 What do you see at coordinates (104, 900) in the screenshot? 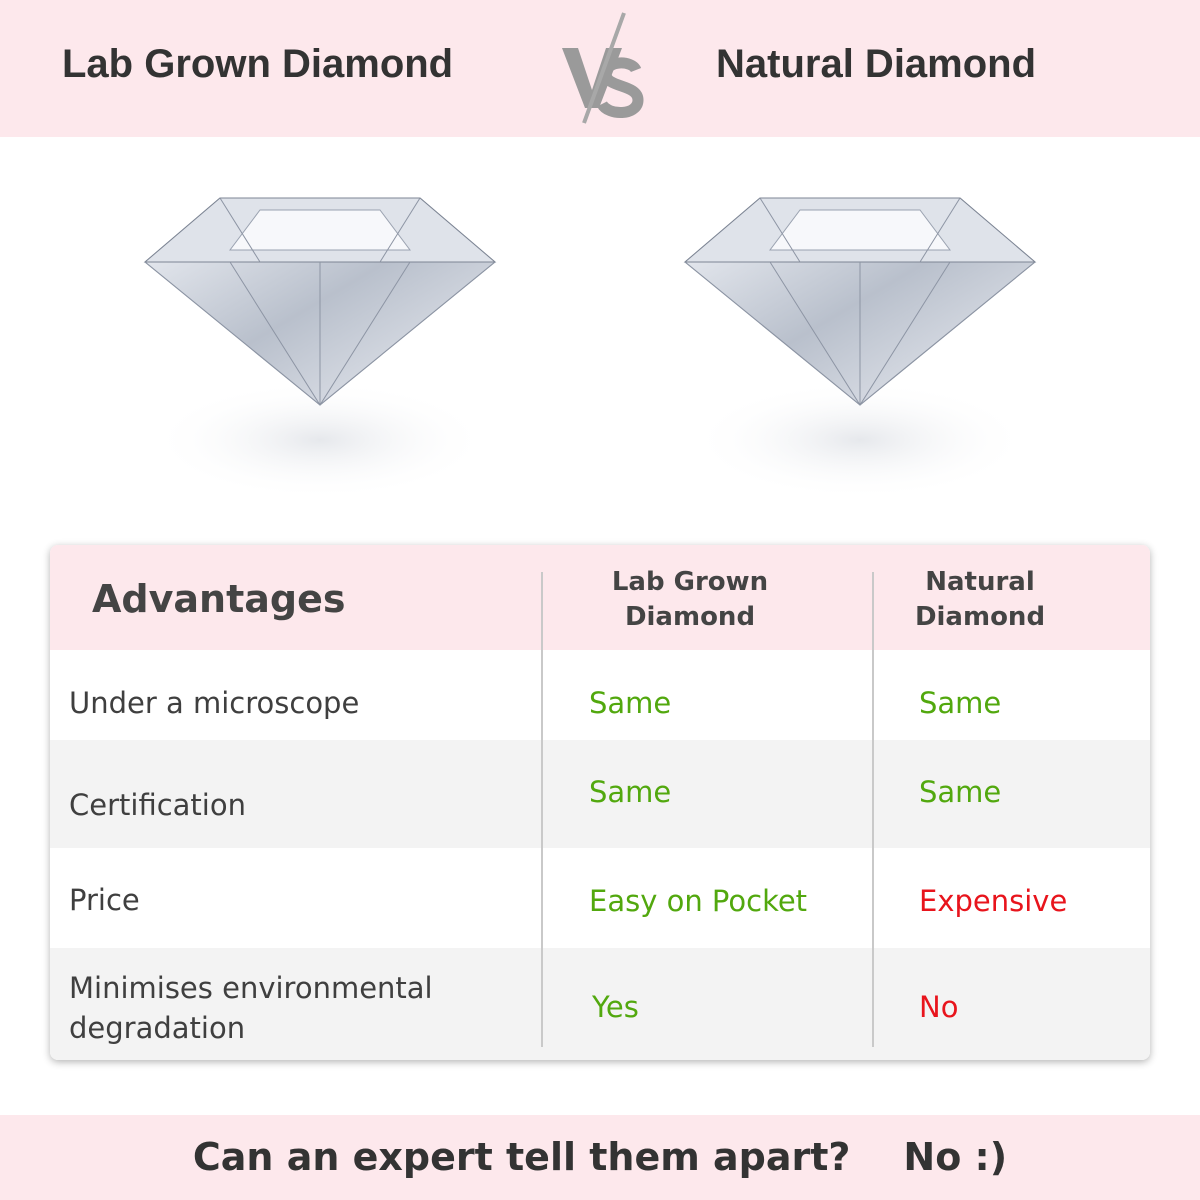
I see `row-label: Price` at bounding box center [104, 900].